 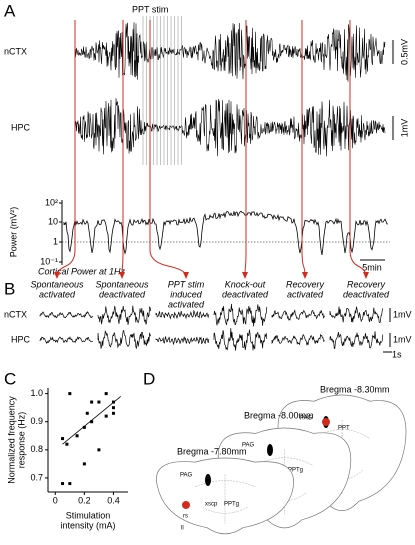 I want to click on scale-label: 0.5mV, so click(x=404, y=52).